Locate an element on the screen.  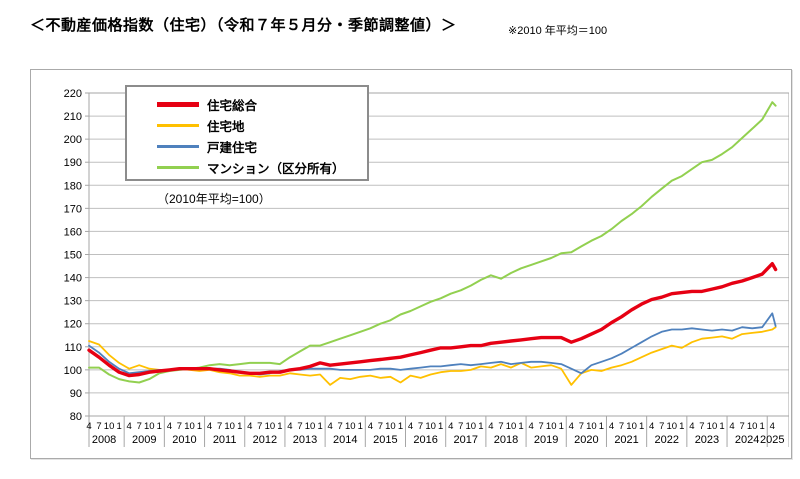
svg-text: 130 is located at coordinates (73, 302).